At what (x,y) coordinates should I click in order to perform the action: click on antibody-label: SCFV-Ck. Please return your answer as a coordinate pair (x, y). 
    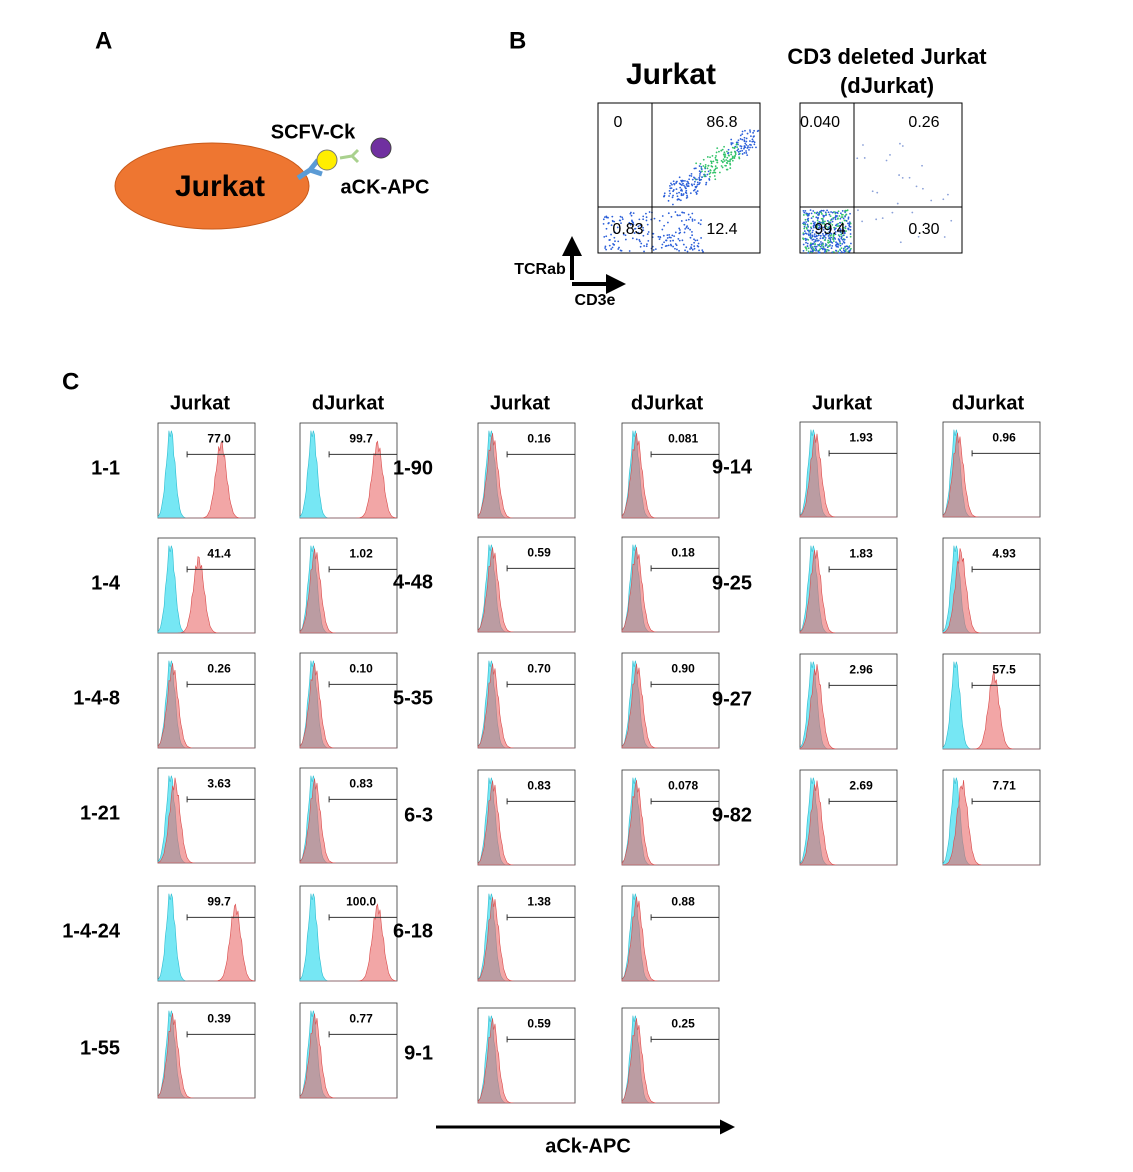
    Looking at the image, I should click on (313, 132).